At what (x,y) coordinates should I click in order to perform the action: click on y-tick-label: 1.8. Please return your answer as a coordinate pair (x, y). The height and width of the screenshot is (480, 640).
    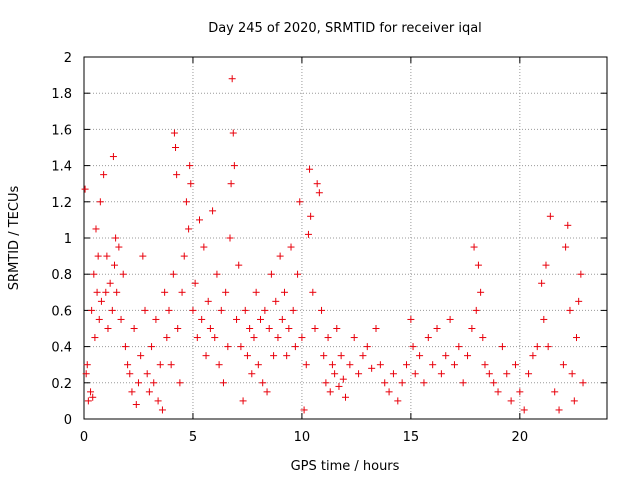
    Looking at the image, I should click on (61, 94).